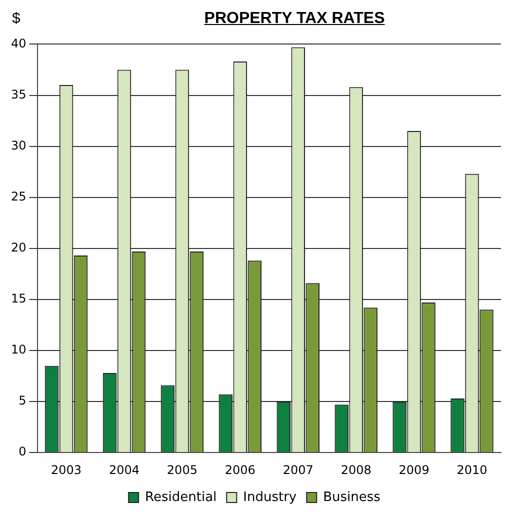  What do you see at coordinates (182, 469) in the screenshot?
I see `x-tick-label: 2005` at bounding box center [182, 469].